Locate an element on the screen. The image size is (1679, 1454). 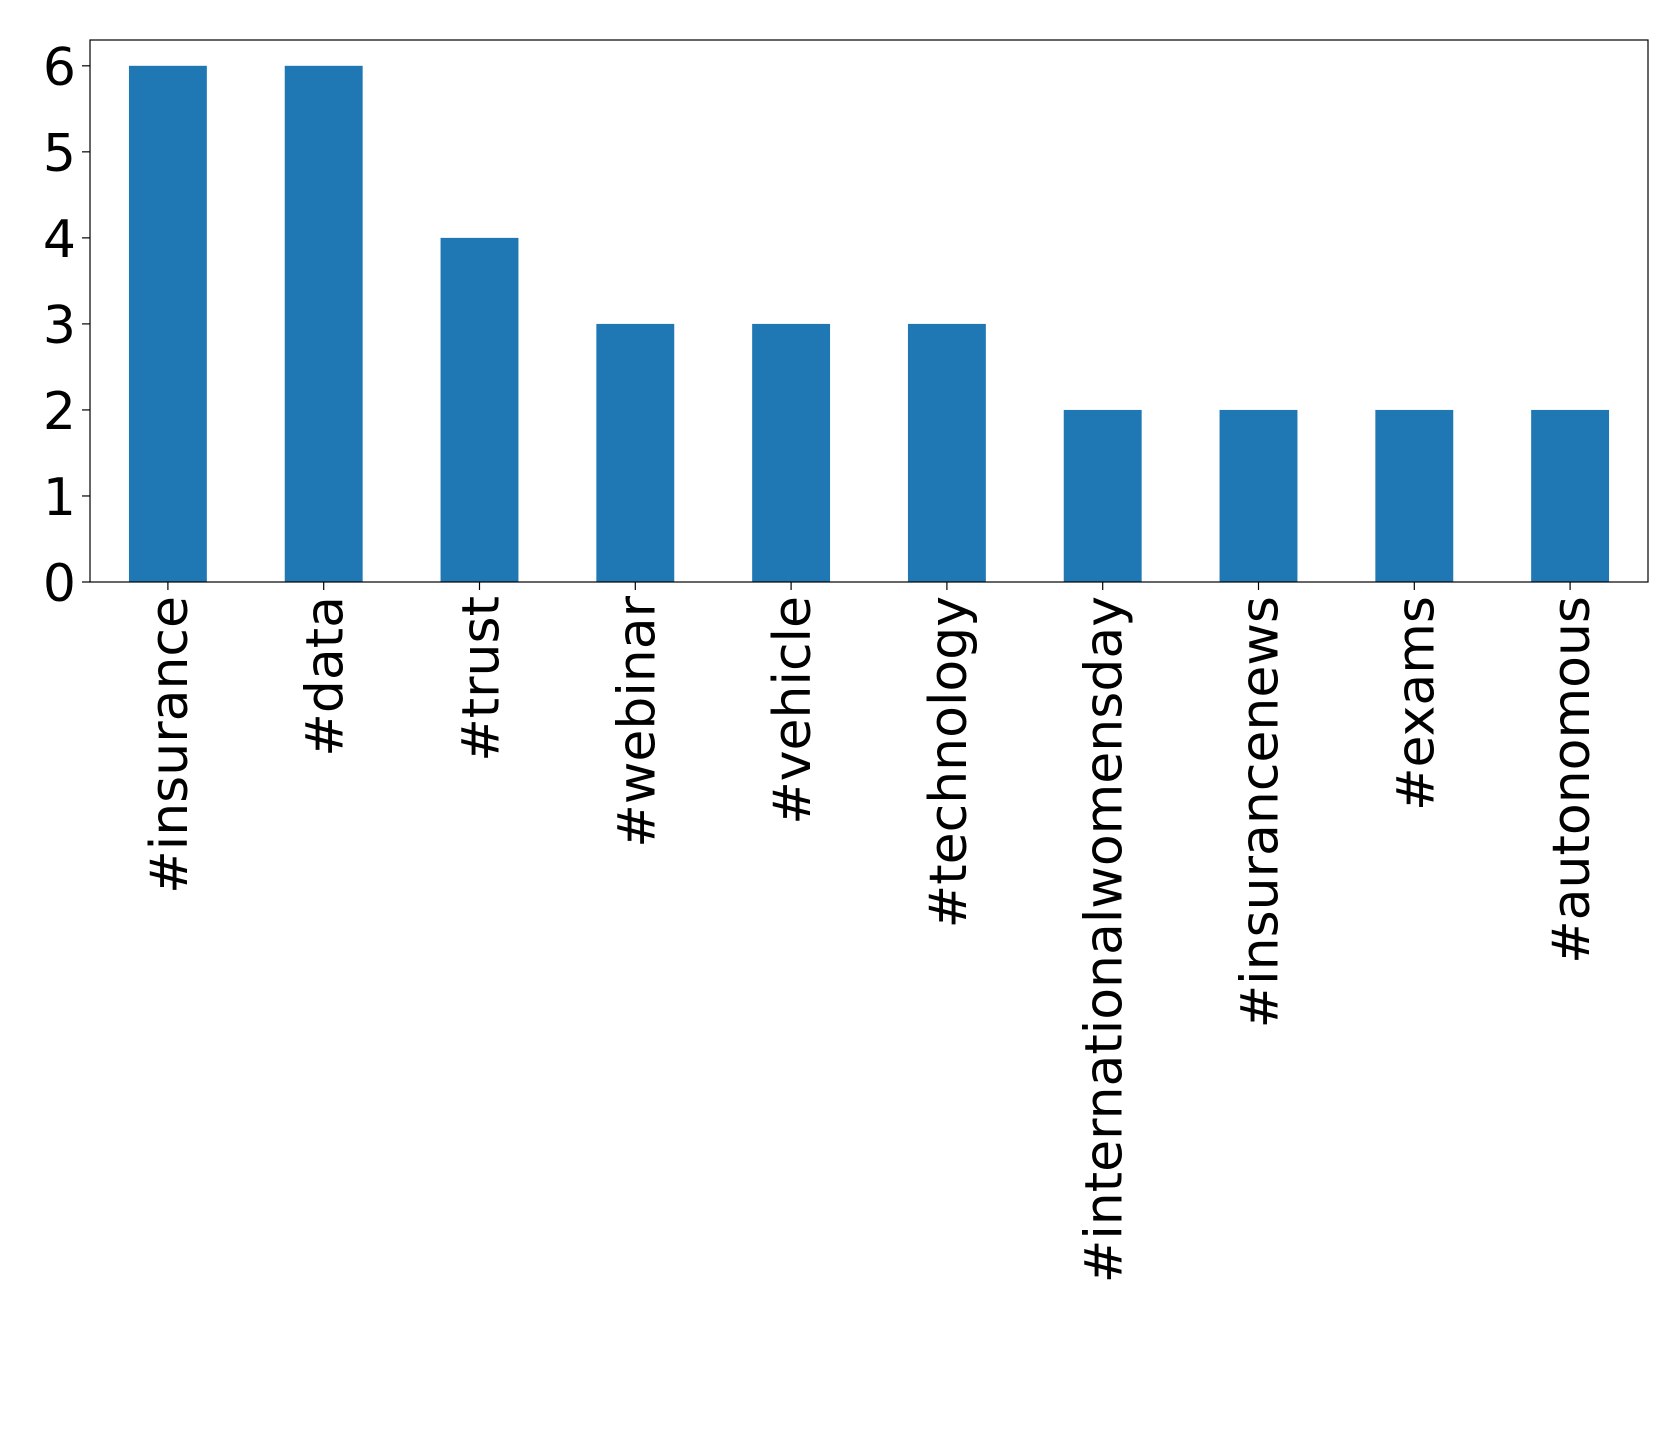
x-tick-label: #exams is located at coordinates (1416, 703).